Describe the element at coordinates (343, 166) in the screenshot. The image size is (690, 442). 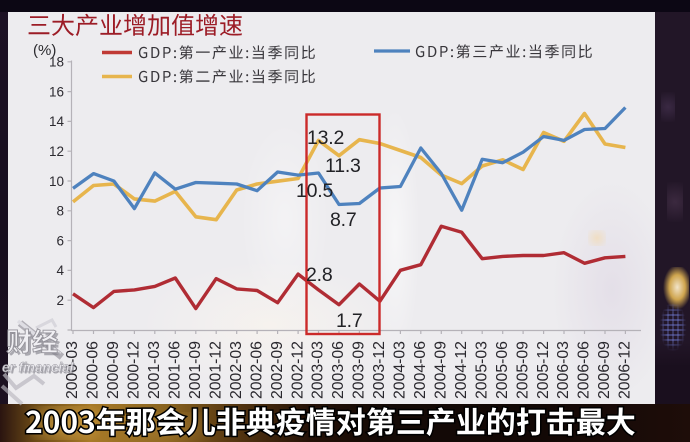
I see `svg-text: 11.3` at that location.